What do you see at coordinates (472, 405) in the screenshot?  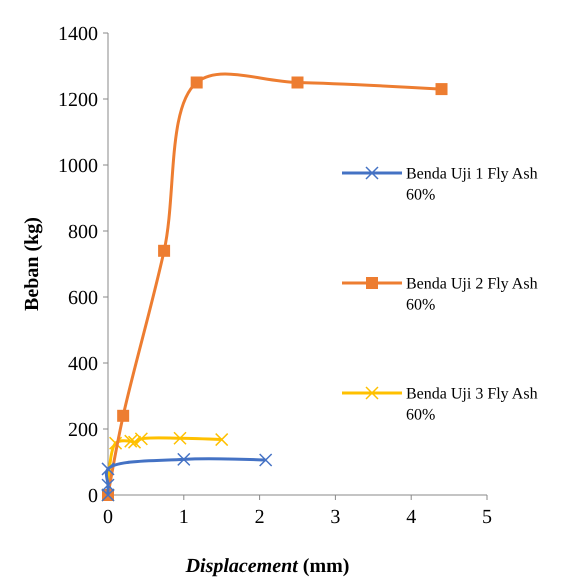 I see `legend-label: Benda Uji 3 Fly Ash 60%` at bounding box center [472, 405].